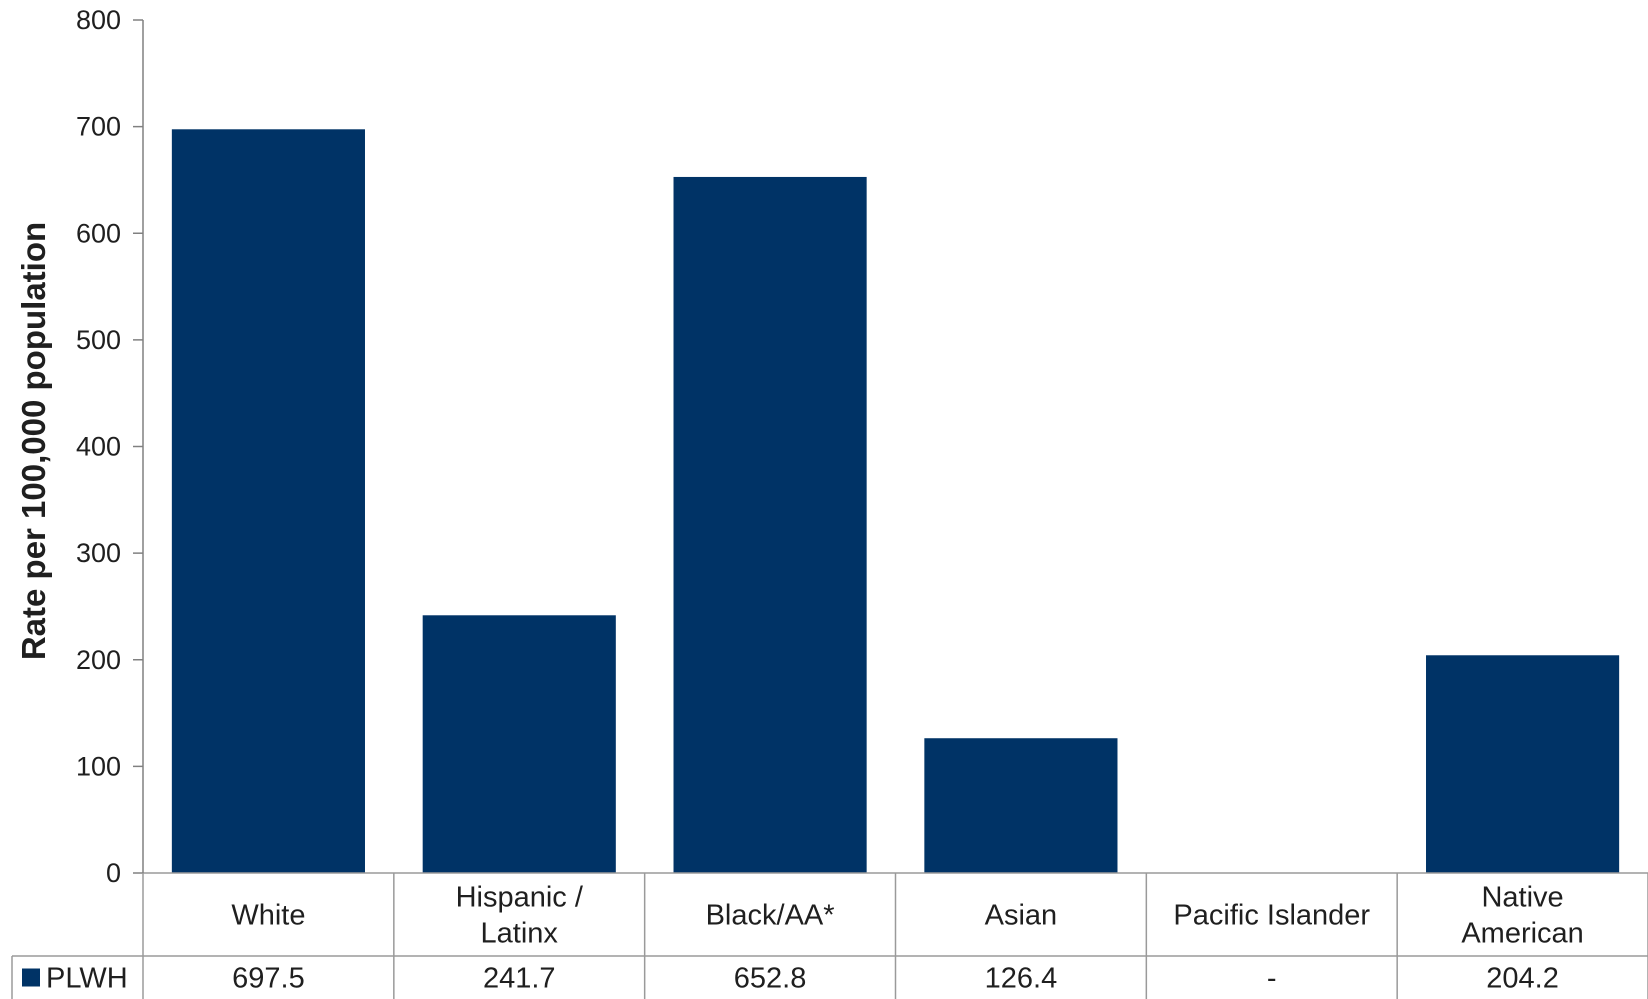  What do you see at coordinates (268, 979) in the screenshot?
I see `data-label: 697.5` at bounding box center [268, 979].